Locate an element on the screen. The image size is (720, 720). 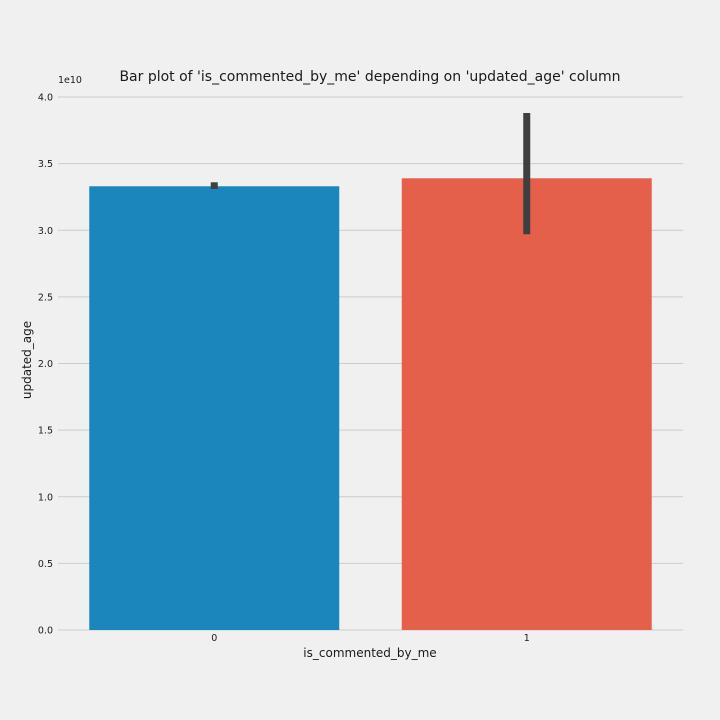
y-tick-label: 2.0 is located at coordinates (45, 364).